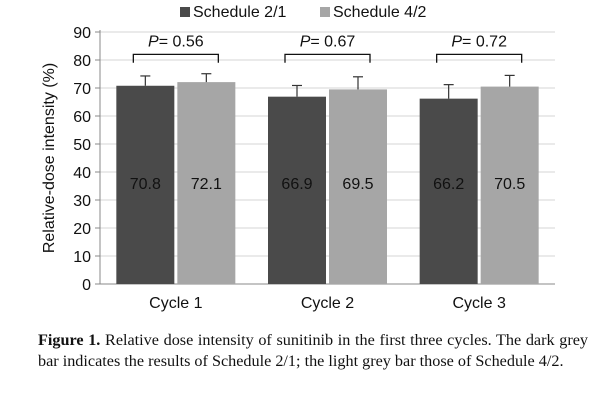 The image size is (600, 405). What do you see at coordinates (484, 41) in the screenshot?
I see `p-value-text: = 0.72` at bounding box center [484, 41].